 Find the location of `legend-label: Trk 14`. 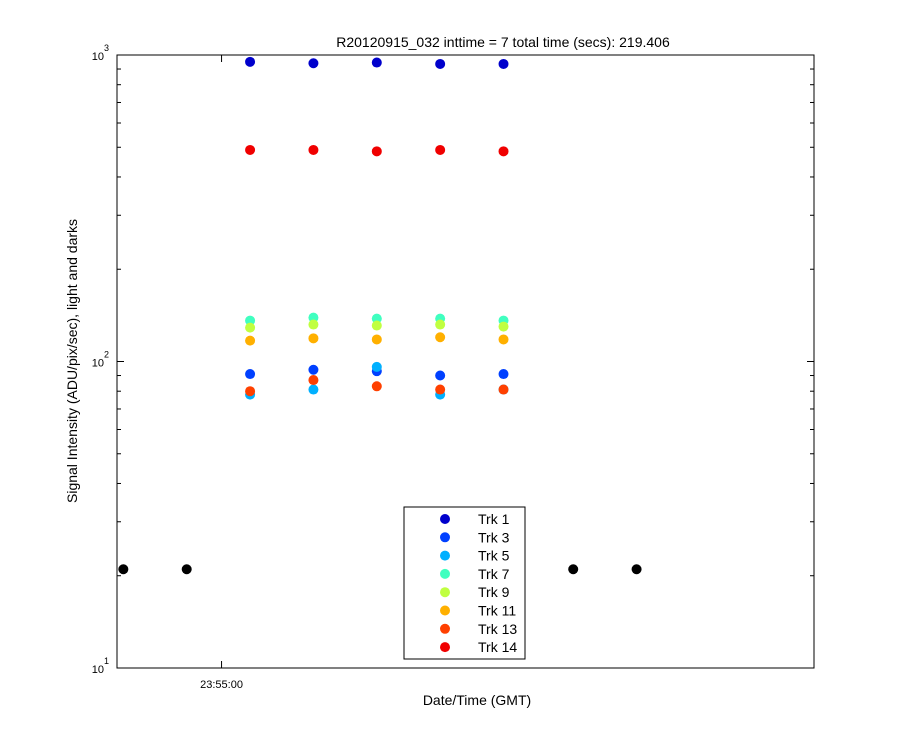

legend-label: Trk 14 is located at coordinates (497, 647).